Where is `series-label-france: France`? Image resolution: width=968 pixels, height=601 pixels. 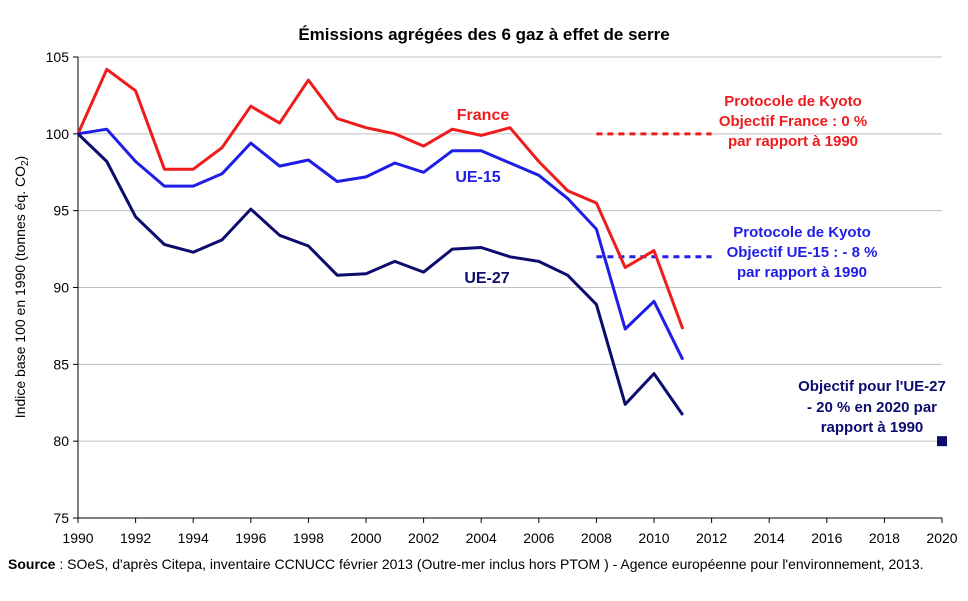
series-label-france: France is located at coordinates (483, 115).